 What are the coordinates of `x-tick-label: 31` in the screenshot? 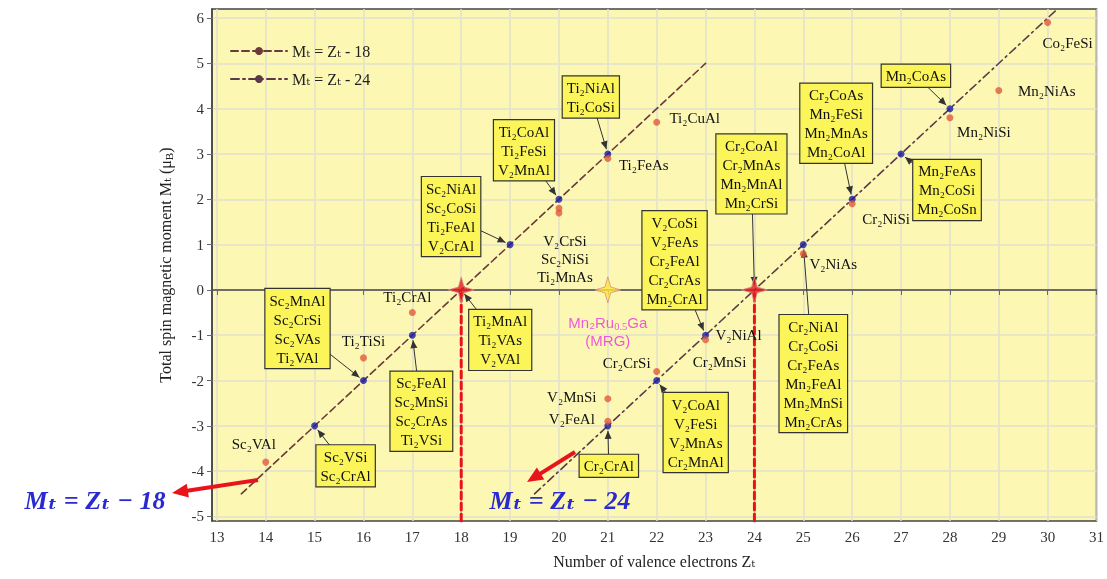 It's located at (1096, 536).